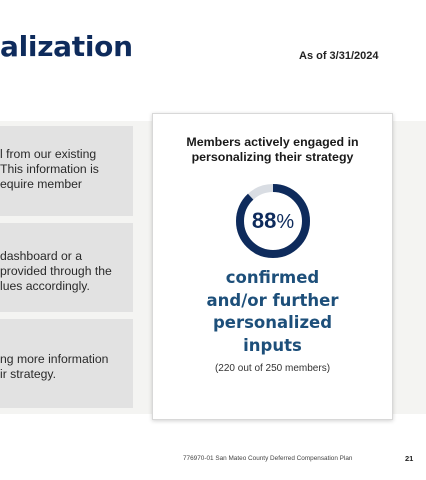  Describe the element at coordinates (272, 322) in the screenshot. I see `description-line: personalized` at that location.